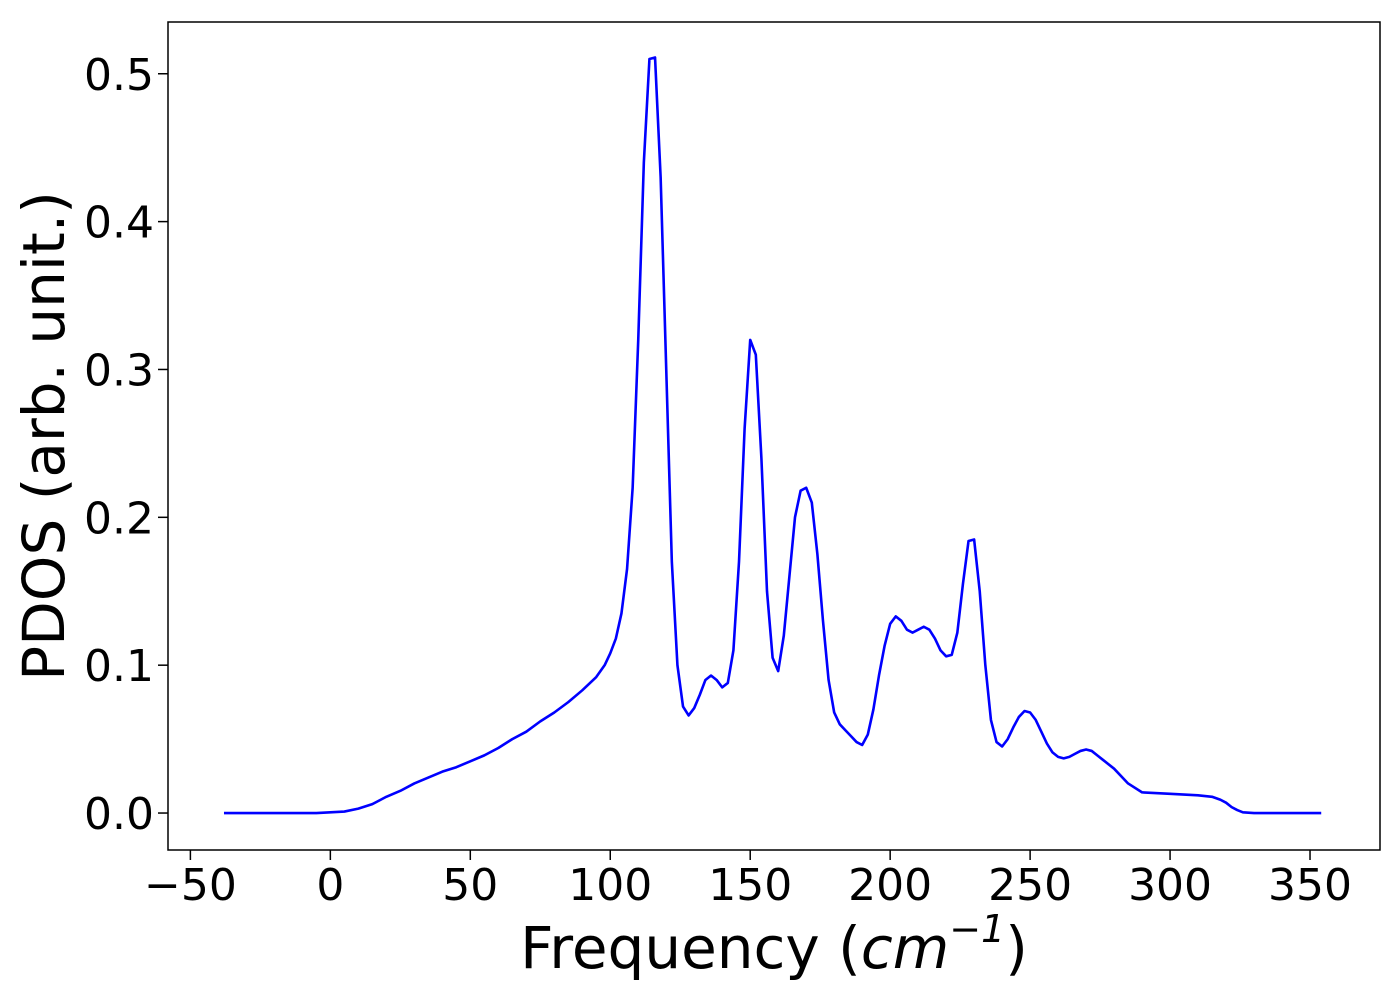 The width and height of the screenshot is (1400, 1000). What do you see at coordinates (126, 445) in the screenshot?
I see `y-axis-ticks: 0.0 0.1 0.2 0.3 0.4 0.5` at bounding box center [126, 445].